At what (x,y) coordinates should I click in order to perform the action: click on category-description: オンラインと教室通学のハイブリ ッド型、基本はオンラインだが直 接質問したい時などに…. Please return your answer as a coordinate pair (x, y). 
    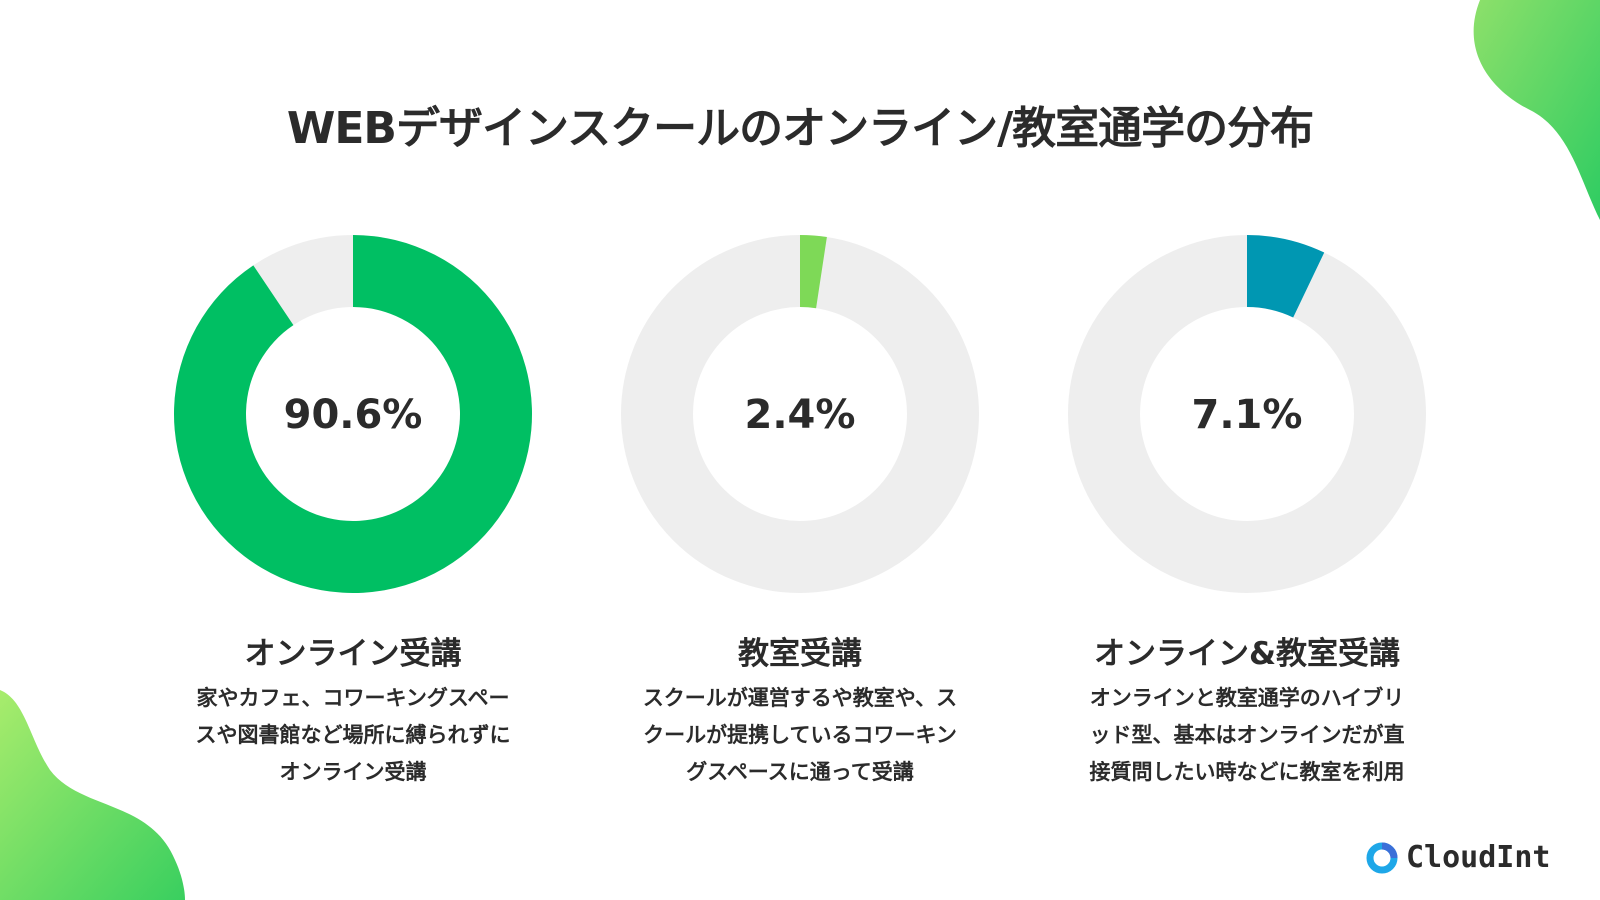
    Looking at the image, I should click on (1247, 735).